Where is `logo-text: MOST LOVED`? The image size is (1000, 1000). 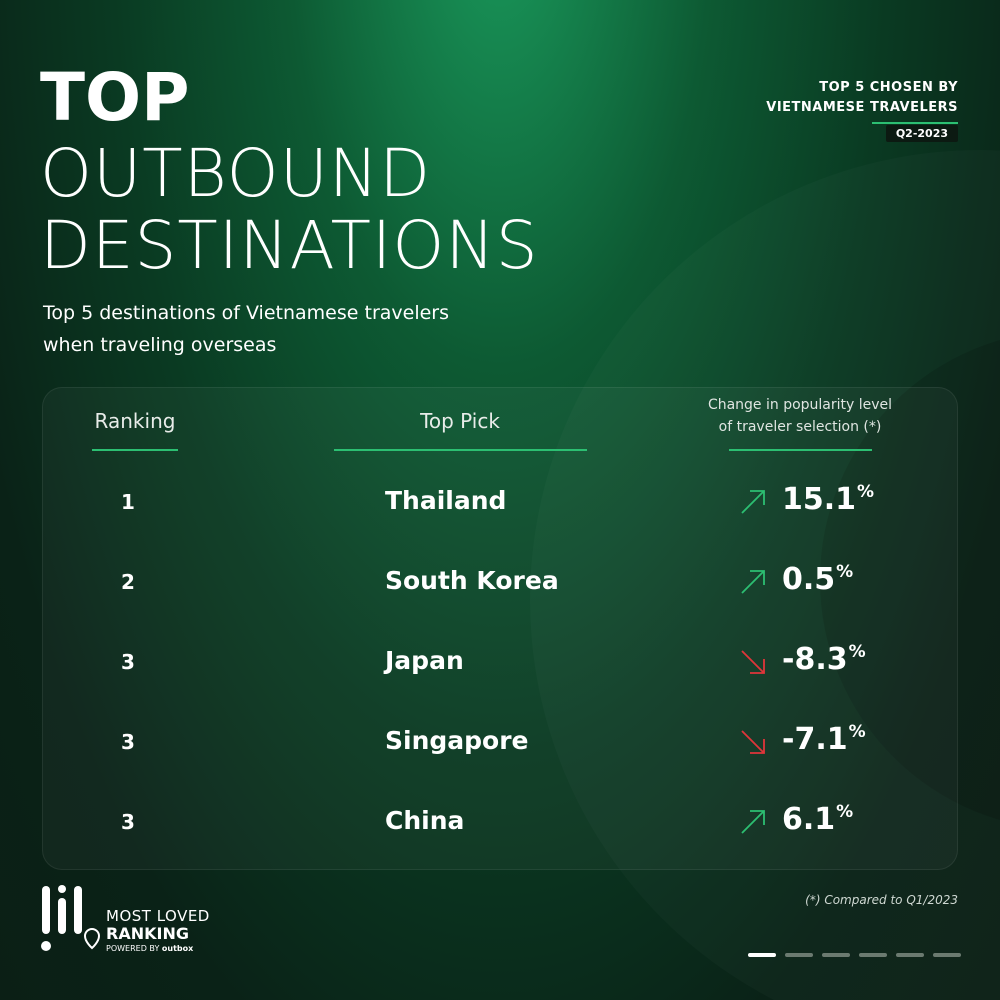
logo-text: MOST LOVED is located at coordinates (158, 916).